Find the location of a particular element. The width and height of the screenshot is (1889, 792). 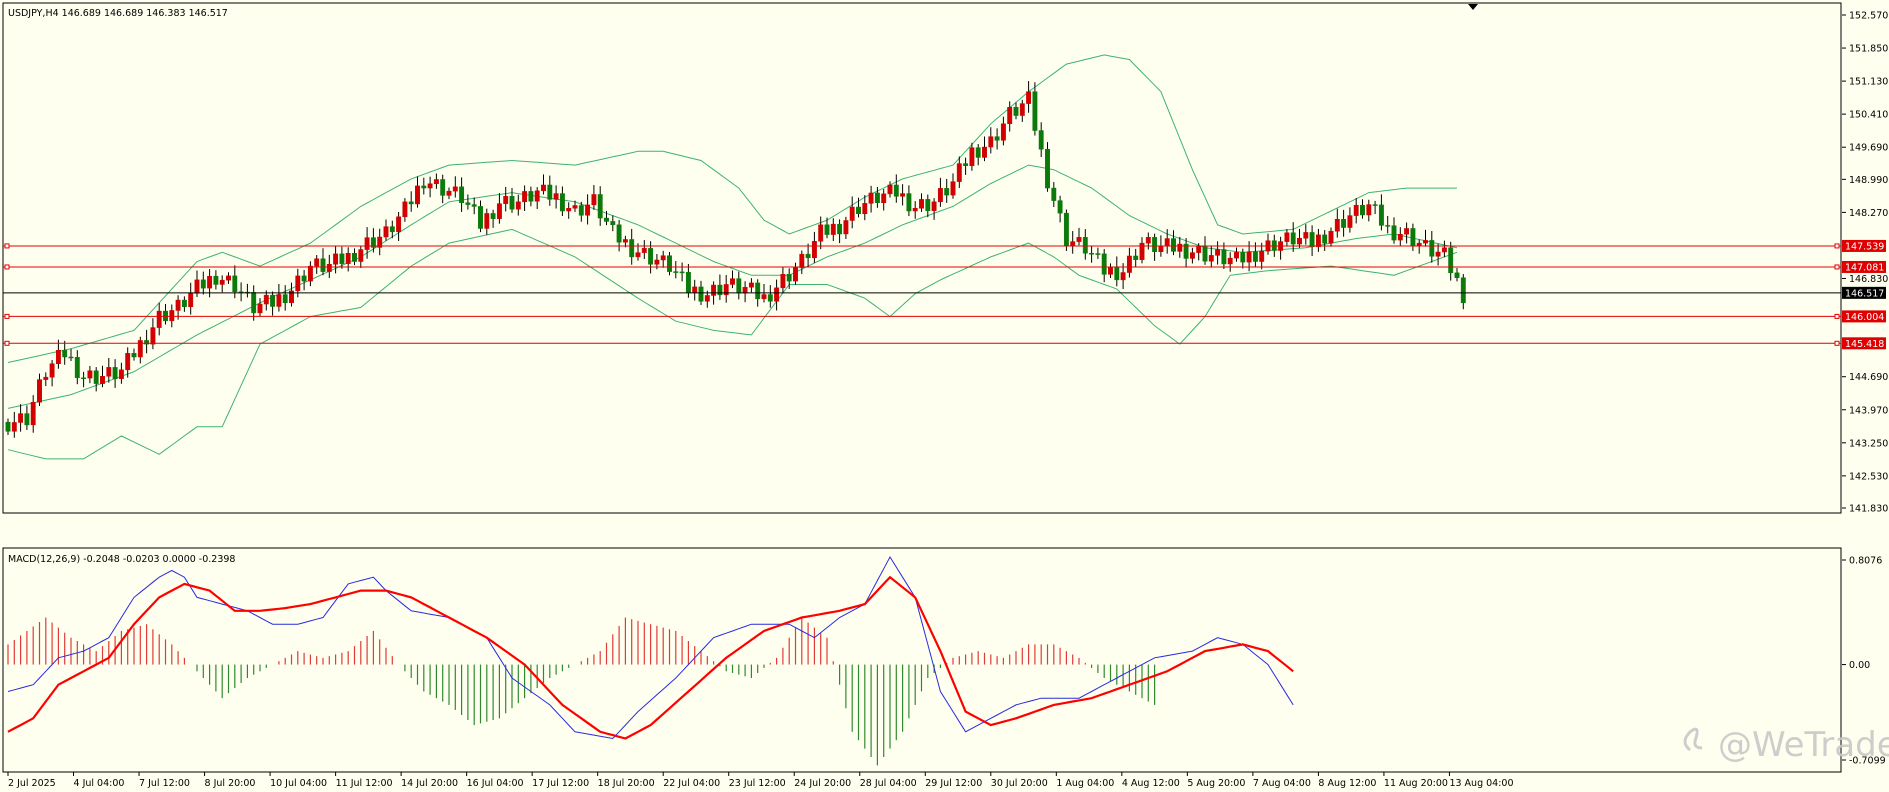

price-axis-label: 150.410 is located at coordinates (1868, 115).